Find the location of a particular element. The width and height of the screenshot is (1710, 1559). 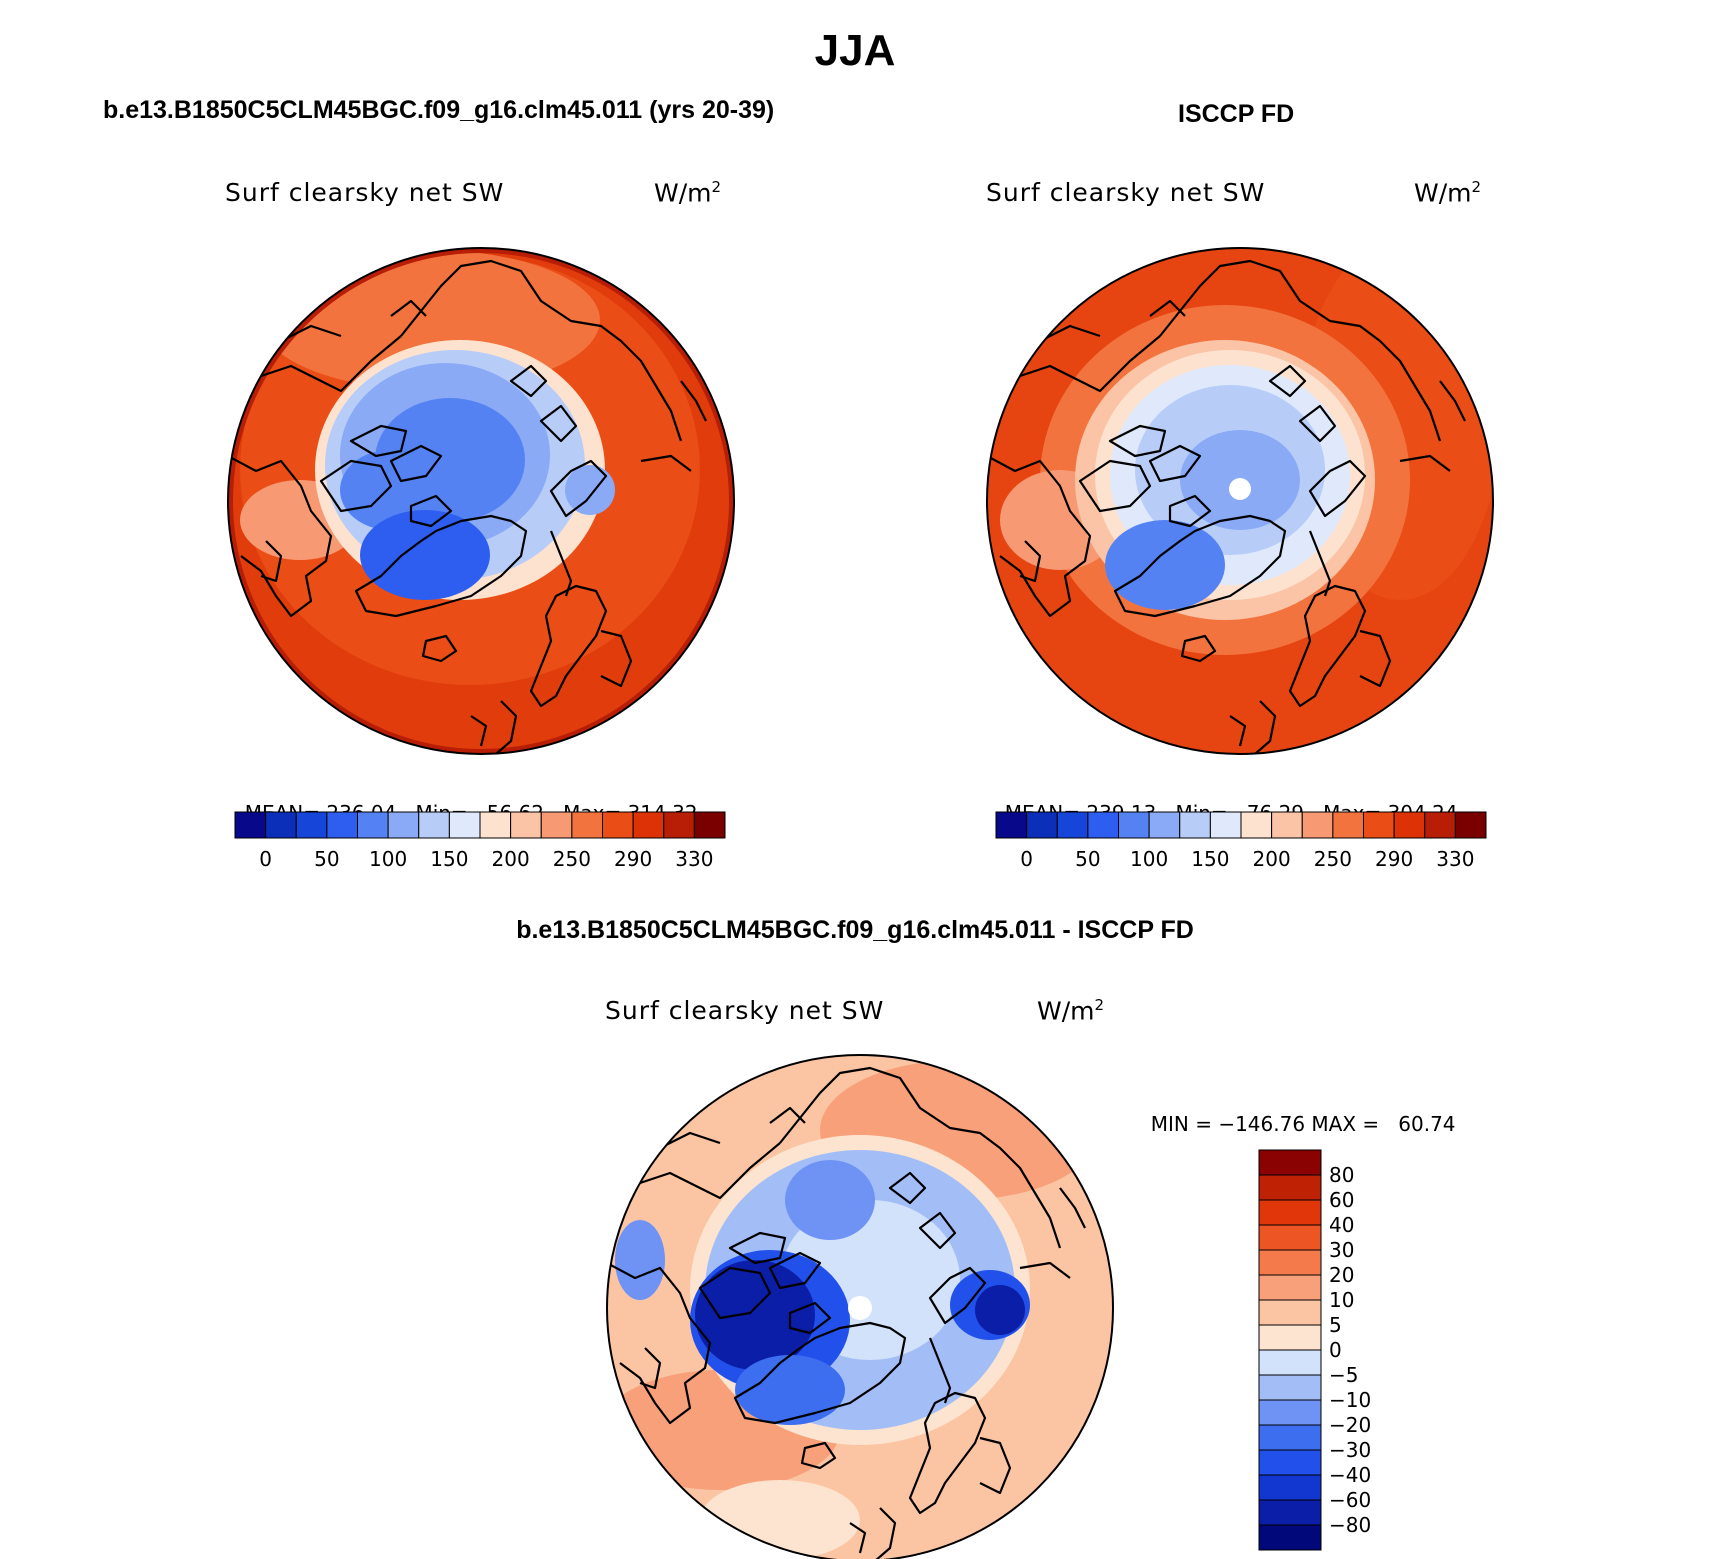

obs-colorbar-tick-label: 330 is located at coordinates (1455, 859).